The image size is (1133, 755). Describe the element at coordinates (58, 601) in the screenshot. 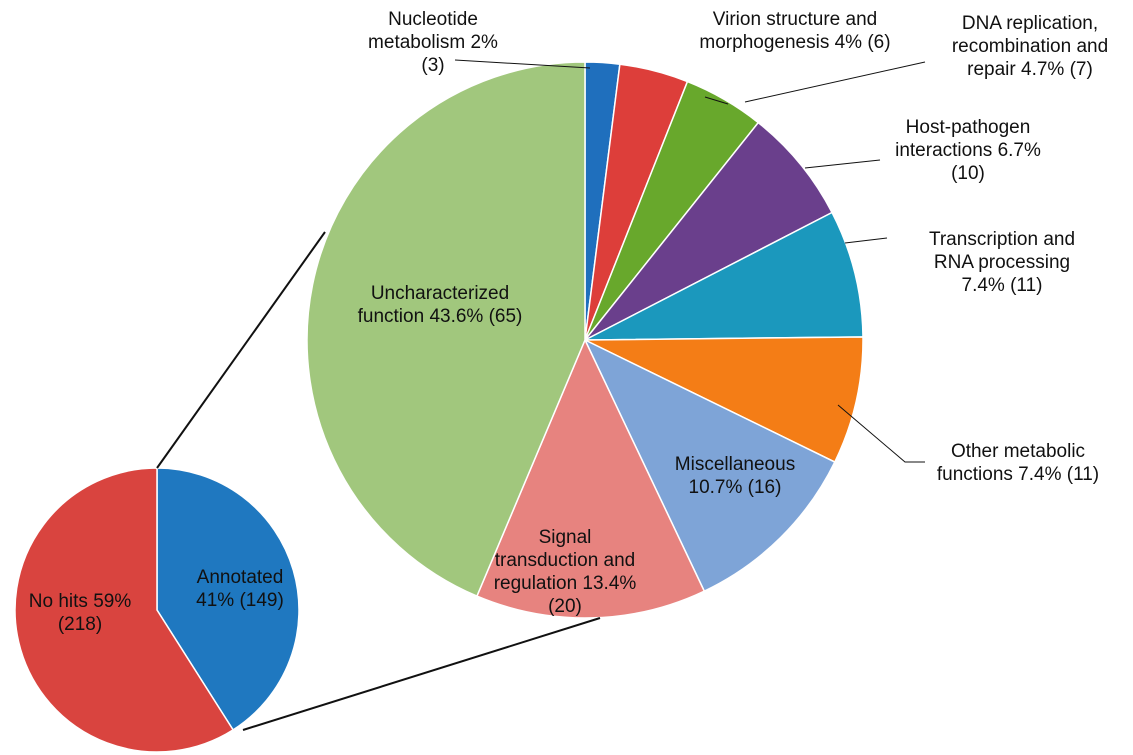

I see `category-label: No hits` at that location.